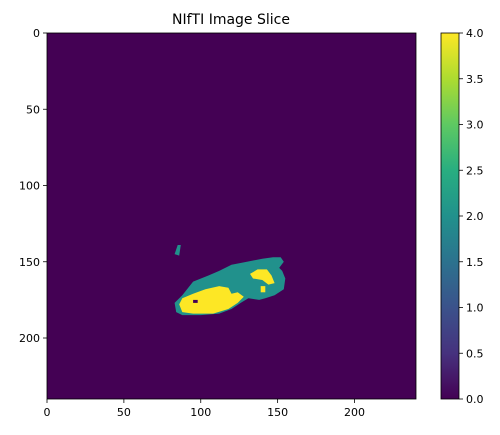 This screenshot has height=435, width=500. I want to click on colorbar-tick-label: 0.0, so click(475, 399).